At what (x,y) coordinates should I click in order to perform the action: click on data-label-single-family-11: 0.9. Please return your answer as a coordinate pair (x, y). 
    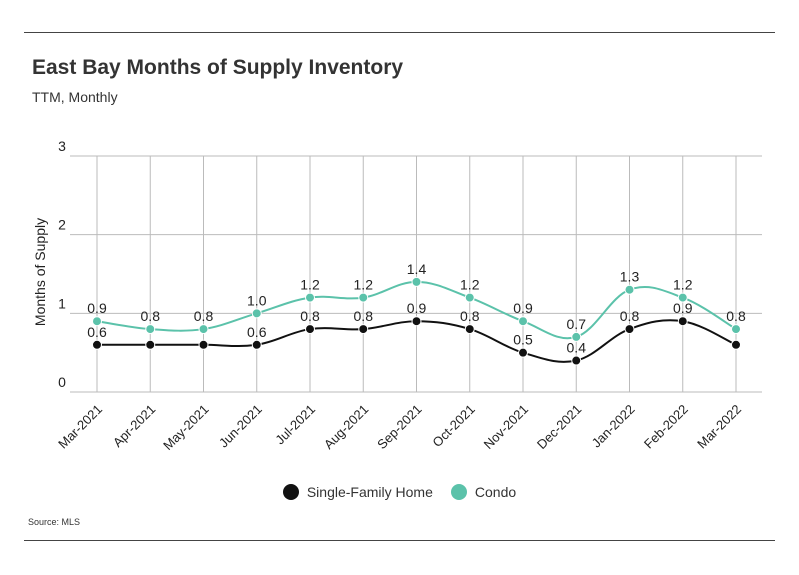
    Looking at the image, I should click on (683, 308).